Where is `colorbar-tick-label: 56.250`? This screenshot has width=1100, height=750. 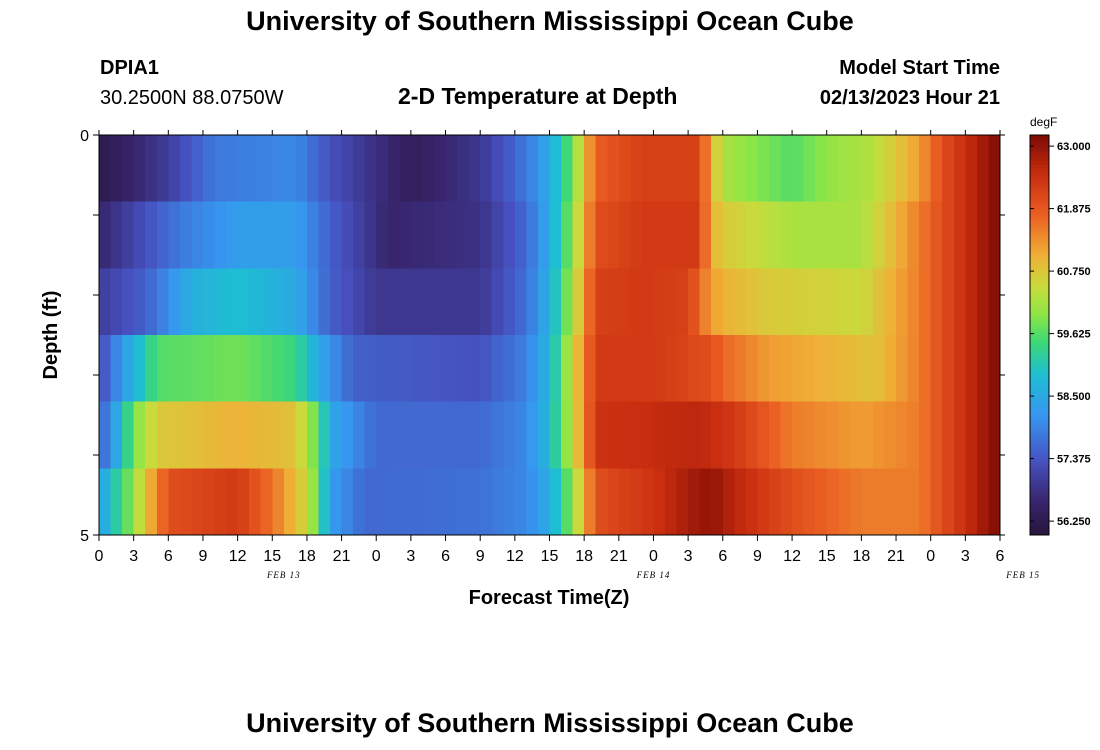 colorbar-tick-label: 56.250 is located at coordinates (1074, 522).